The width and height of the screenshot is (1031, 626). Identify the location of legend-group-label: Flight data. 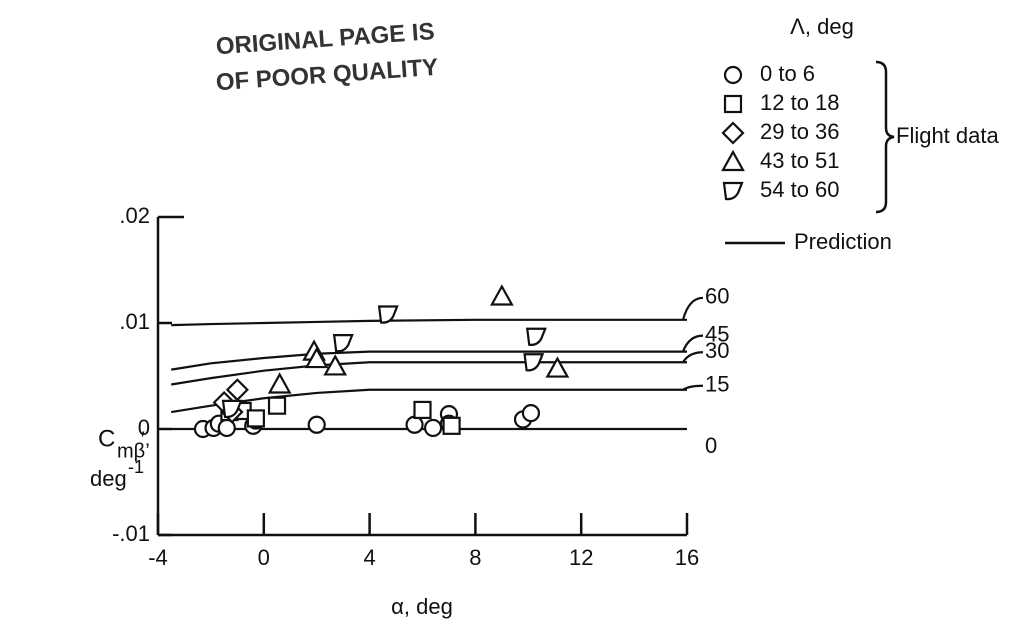
(947, 135).